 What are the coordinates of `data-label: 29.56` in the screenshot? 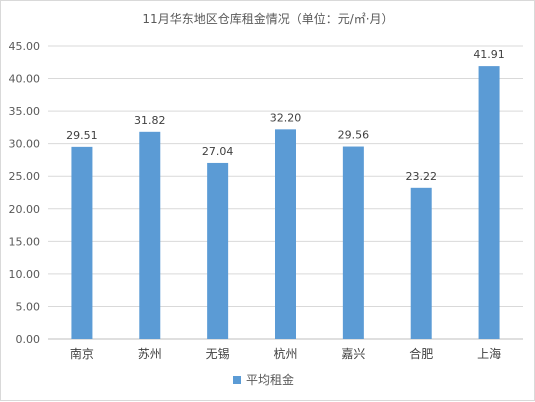 It's located at (354, 135).